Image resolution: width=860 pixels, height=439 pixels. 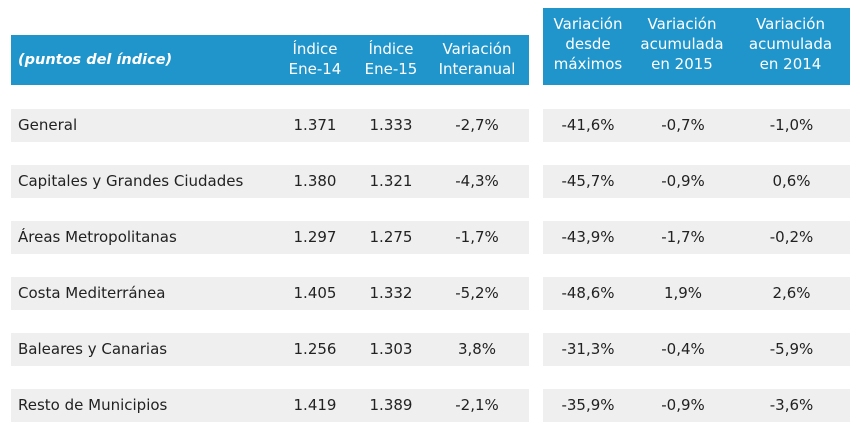 What do you see at coordinates (315, 349) in the screenshot?
I see `cell-indice-ene14: 1.256` at bounding box center [315, 349].